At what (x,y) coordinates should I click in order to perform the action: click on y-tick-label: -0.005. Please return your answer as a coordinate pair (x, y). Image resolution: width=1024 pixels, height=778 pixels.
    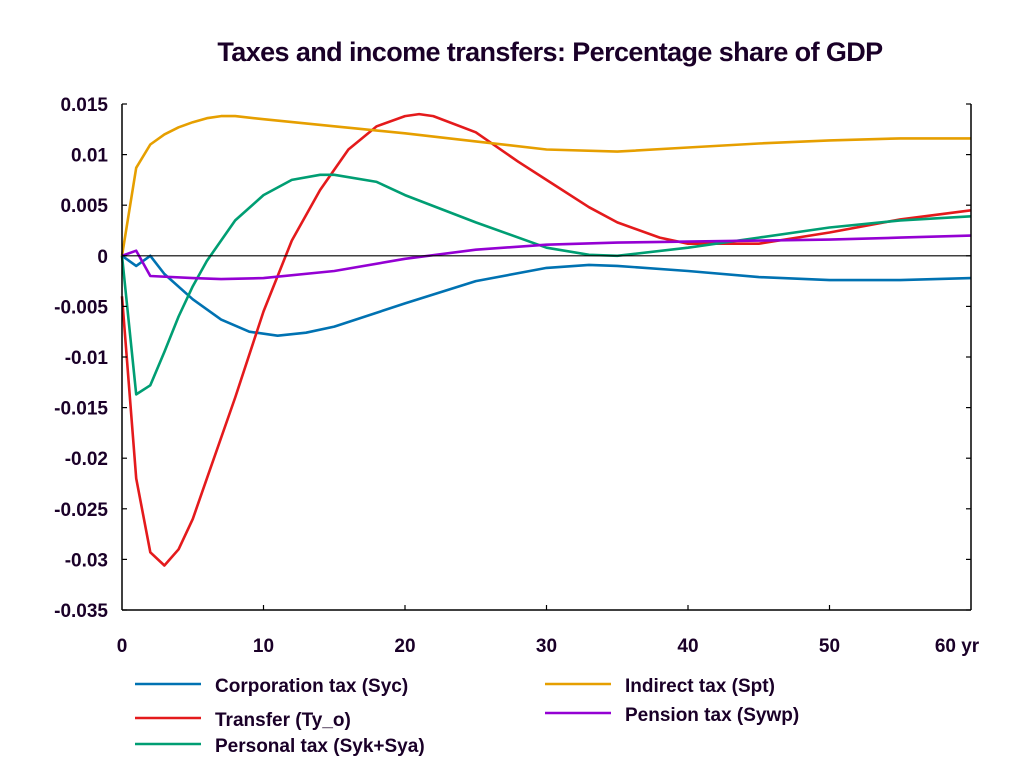
    Looking at the image, I should click on (81, 307).